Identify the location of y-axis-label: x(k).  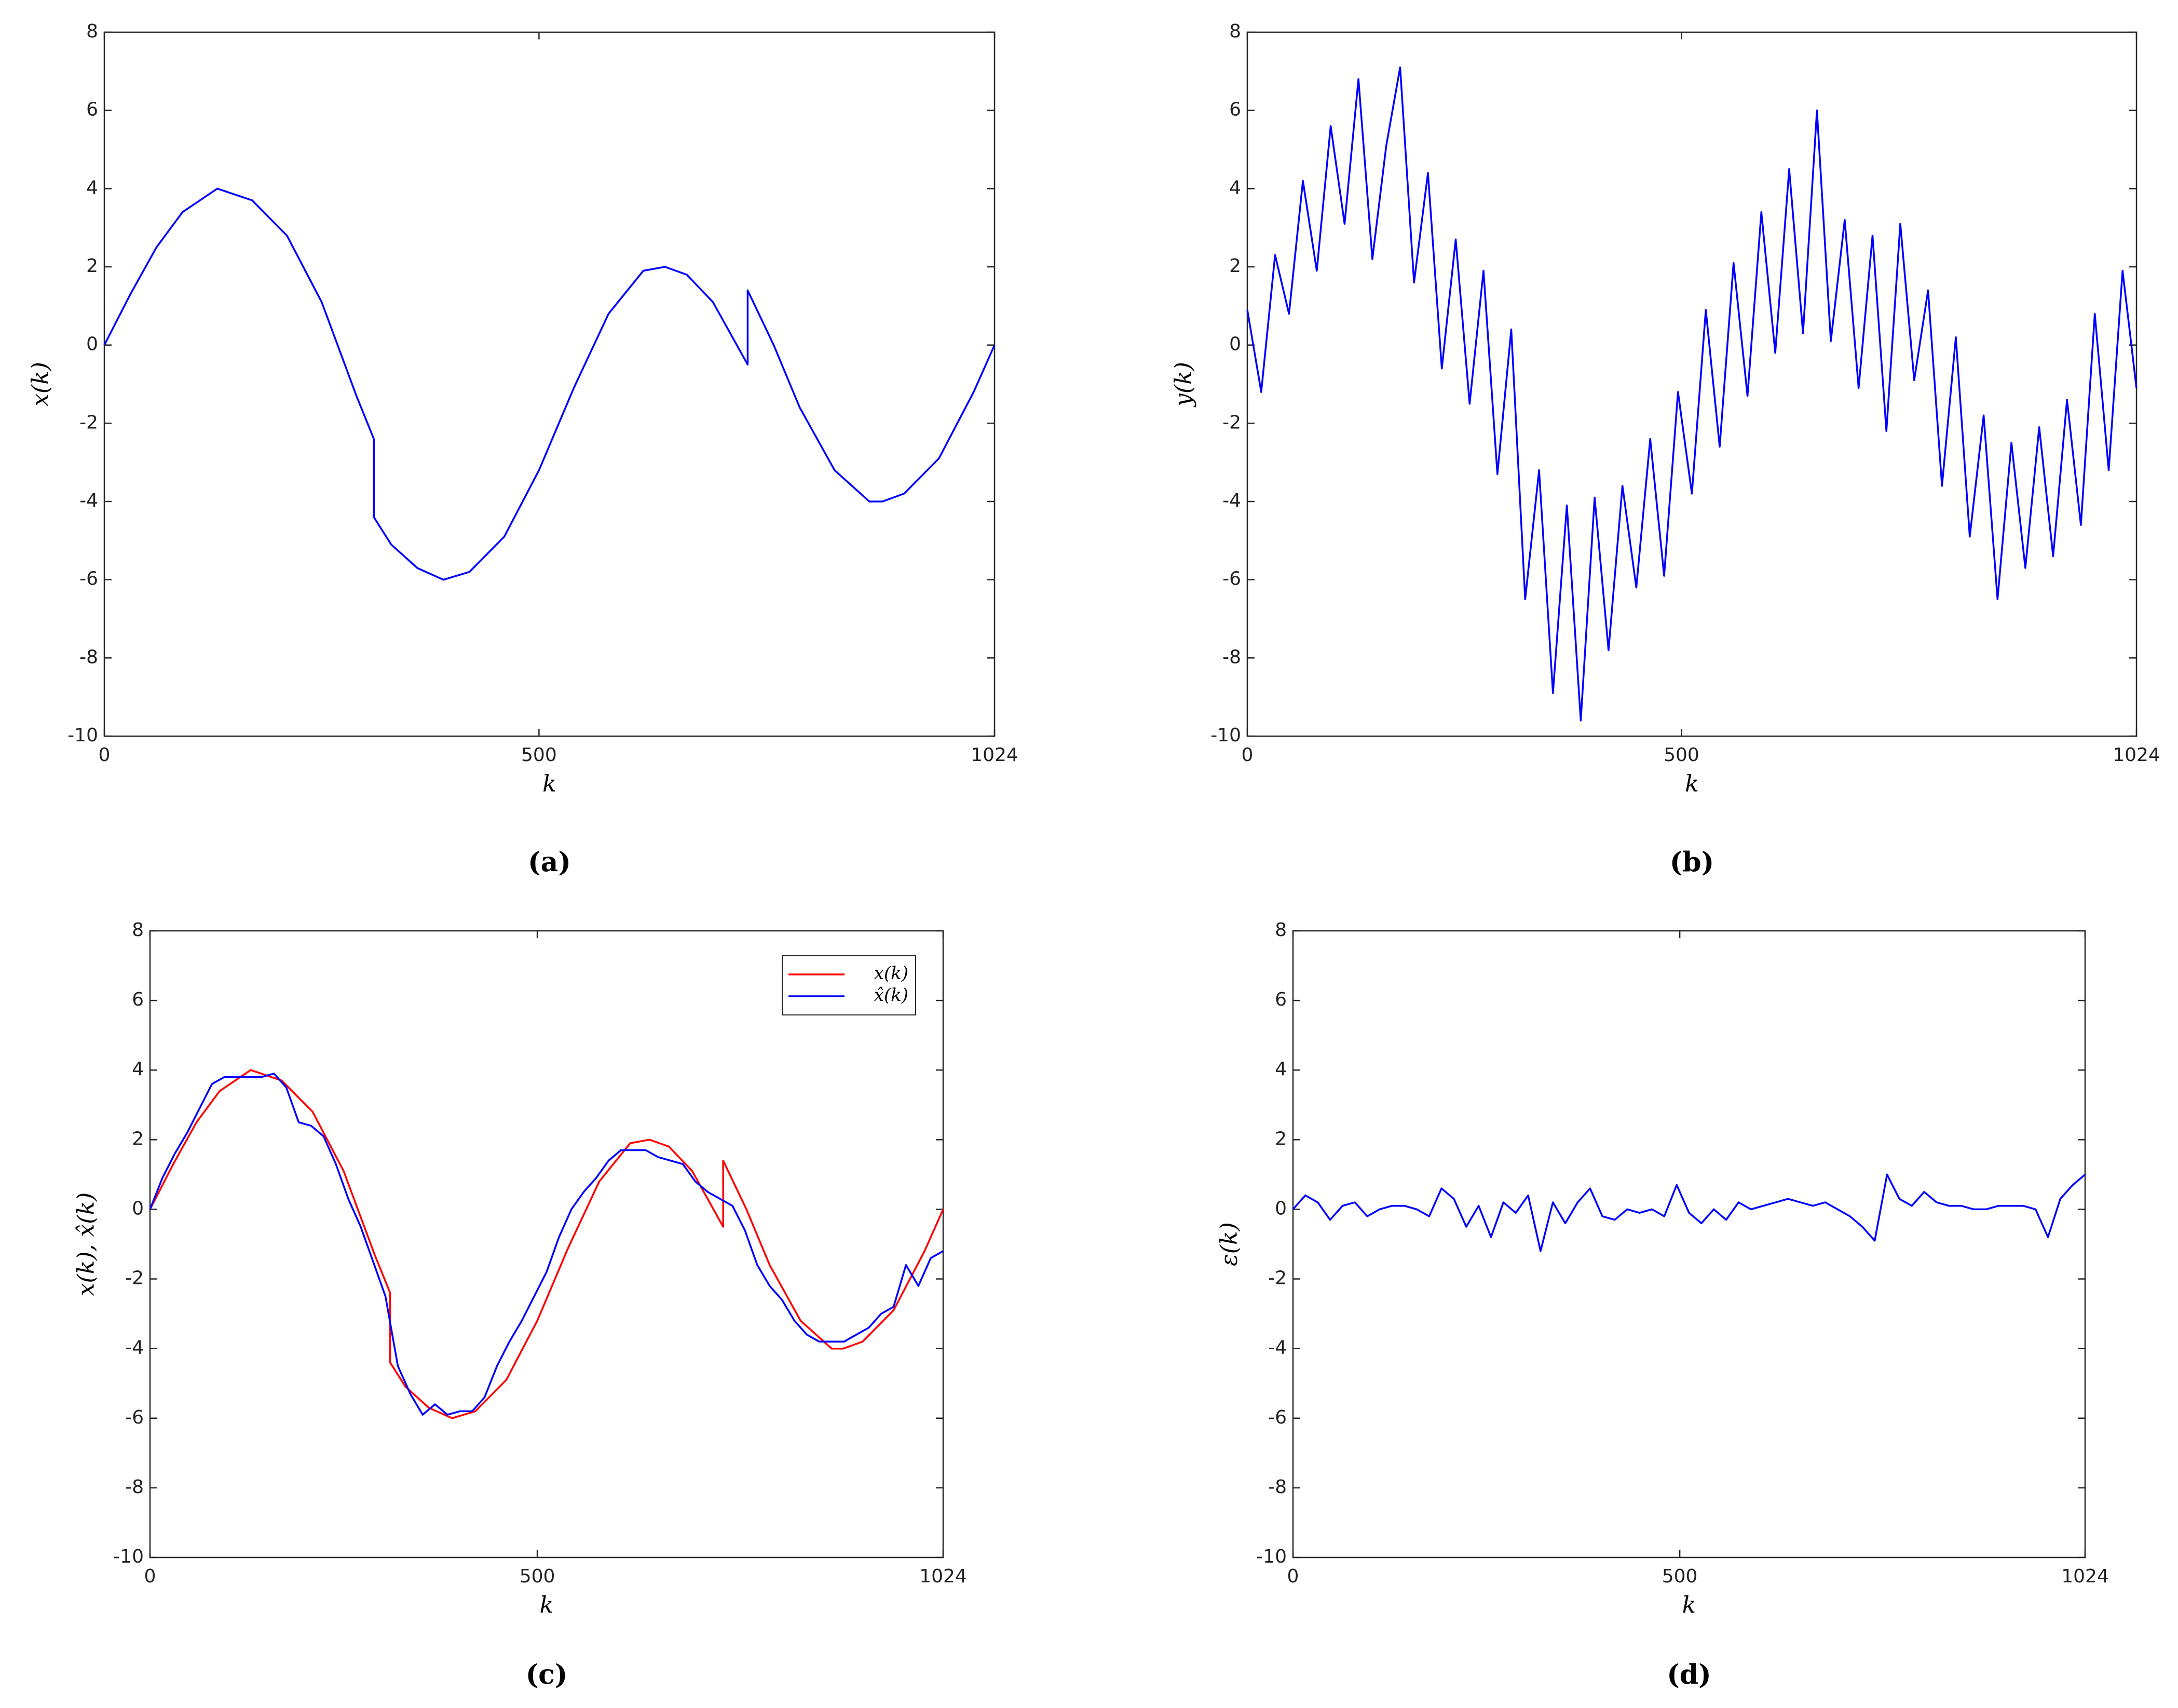
(41, 384).